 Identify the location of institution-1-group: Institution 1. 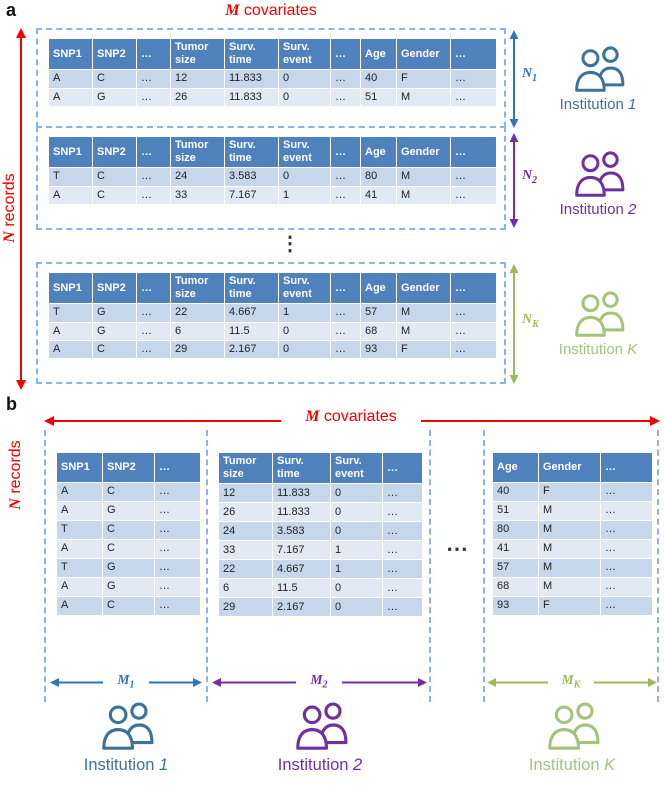
(598, 78).